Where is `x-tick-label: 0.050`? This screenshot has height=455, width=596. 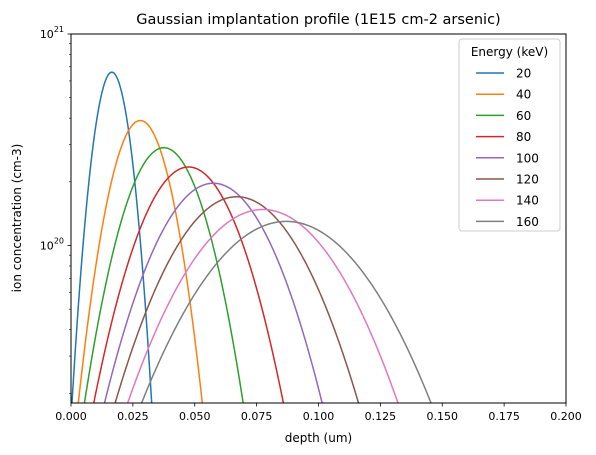 x-tick-label: 0.050 is located at coordinates (195, 416).